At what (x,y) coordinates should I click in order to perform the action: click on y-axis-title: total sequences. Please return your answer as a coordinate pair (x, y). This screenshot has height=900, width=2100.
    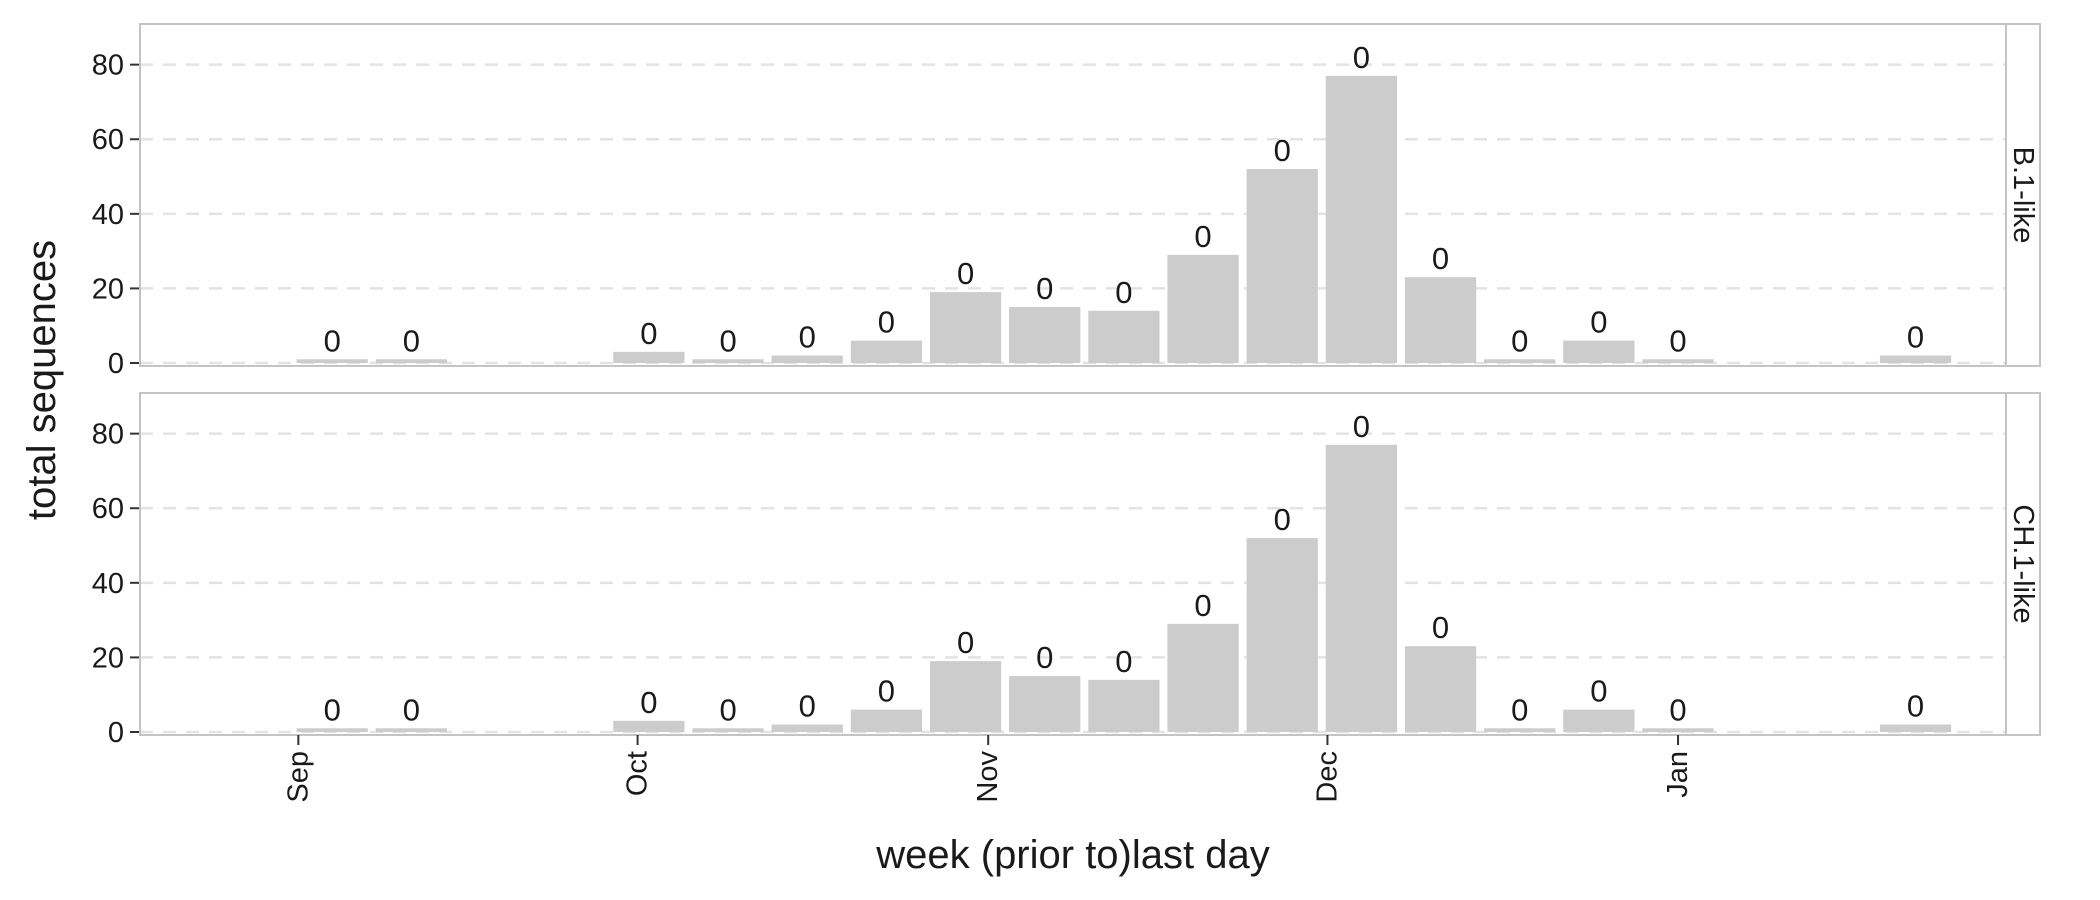
    Looking at the image, I should click on (42, 380).